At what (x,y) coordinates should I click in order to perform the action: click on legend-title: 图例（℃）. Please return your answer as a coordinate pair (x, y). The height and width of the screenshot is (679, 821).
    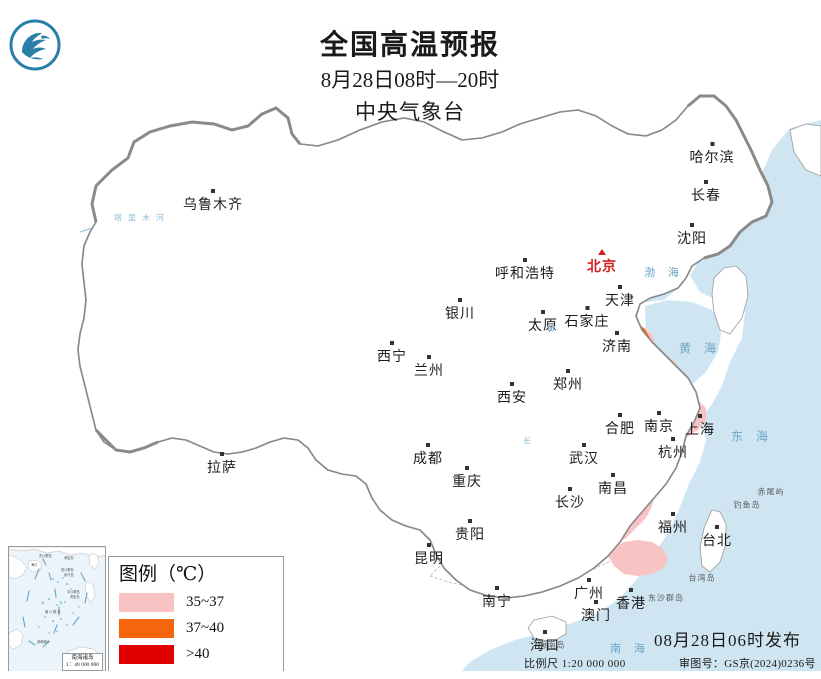
    Looking at the image, I should click on (168, 574).